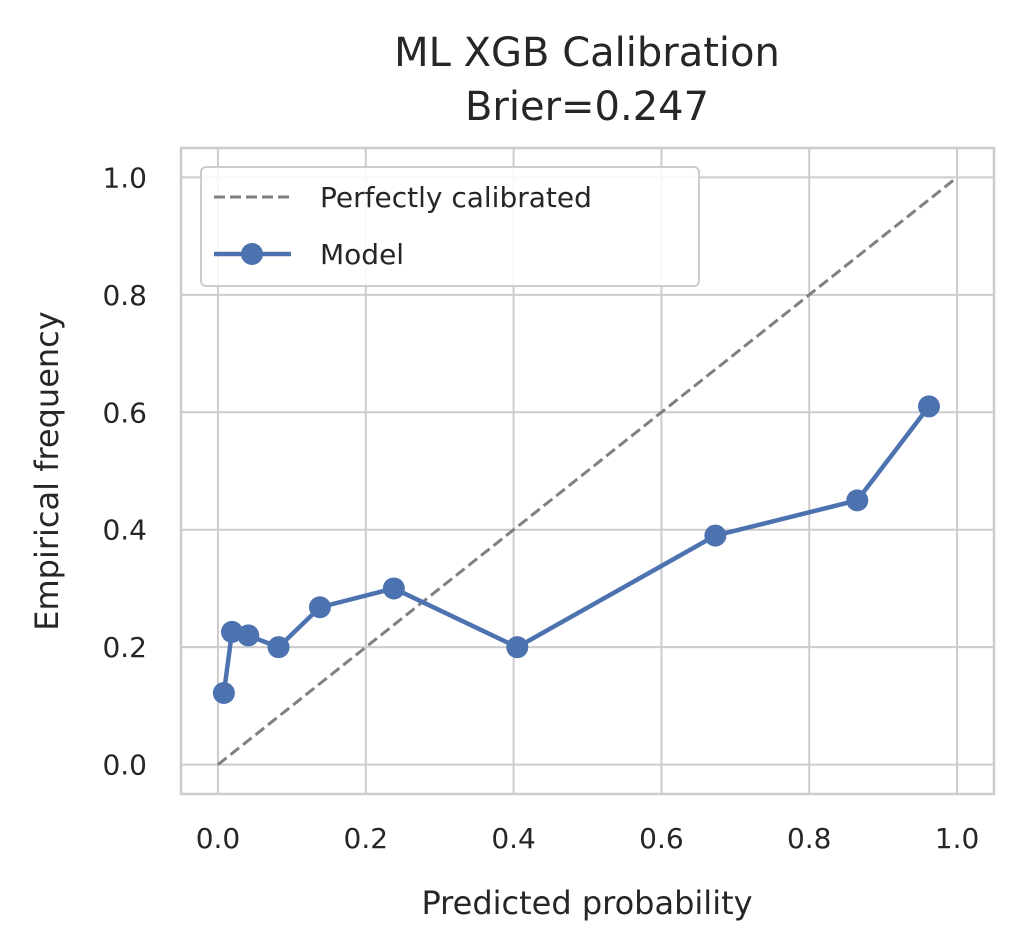 This screenshot has width=1024, height=952. What do you see at coordinates (47, 470) in the screenshot?
I see `y-axis-label: Empirical frequency` at bounding box center [47, 470].